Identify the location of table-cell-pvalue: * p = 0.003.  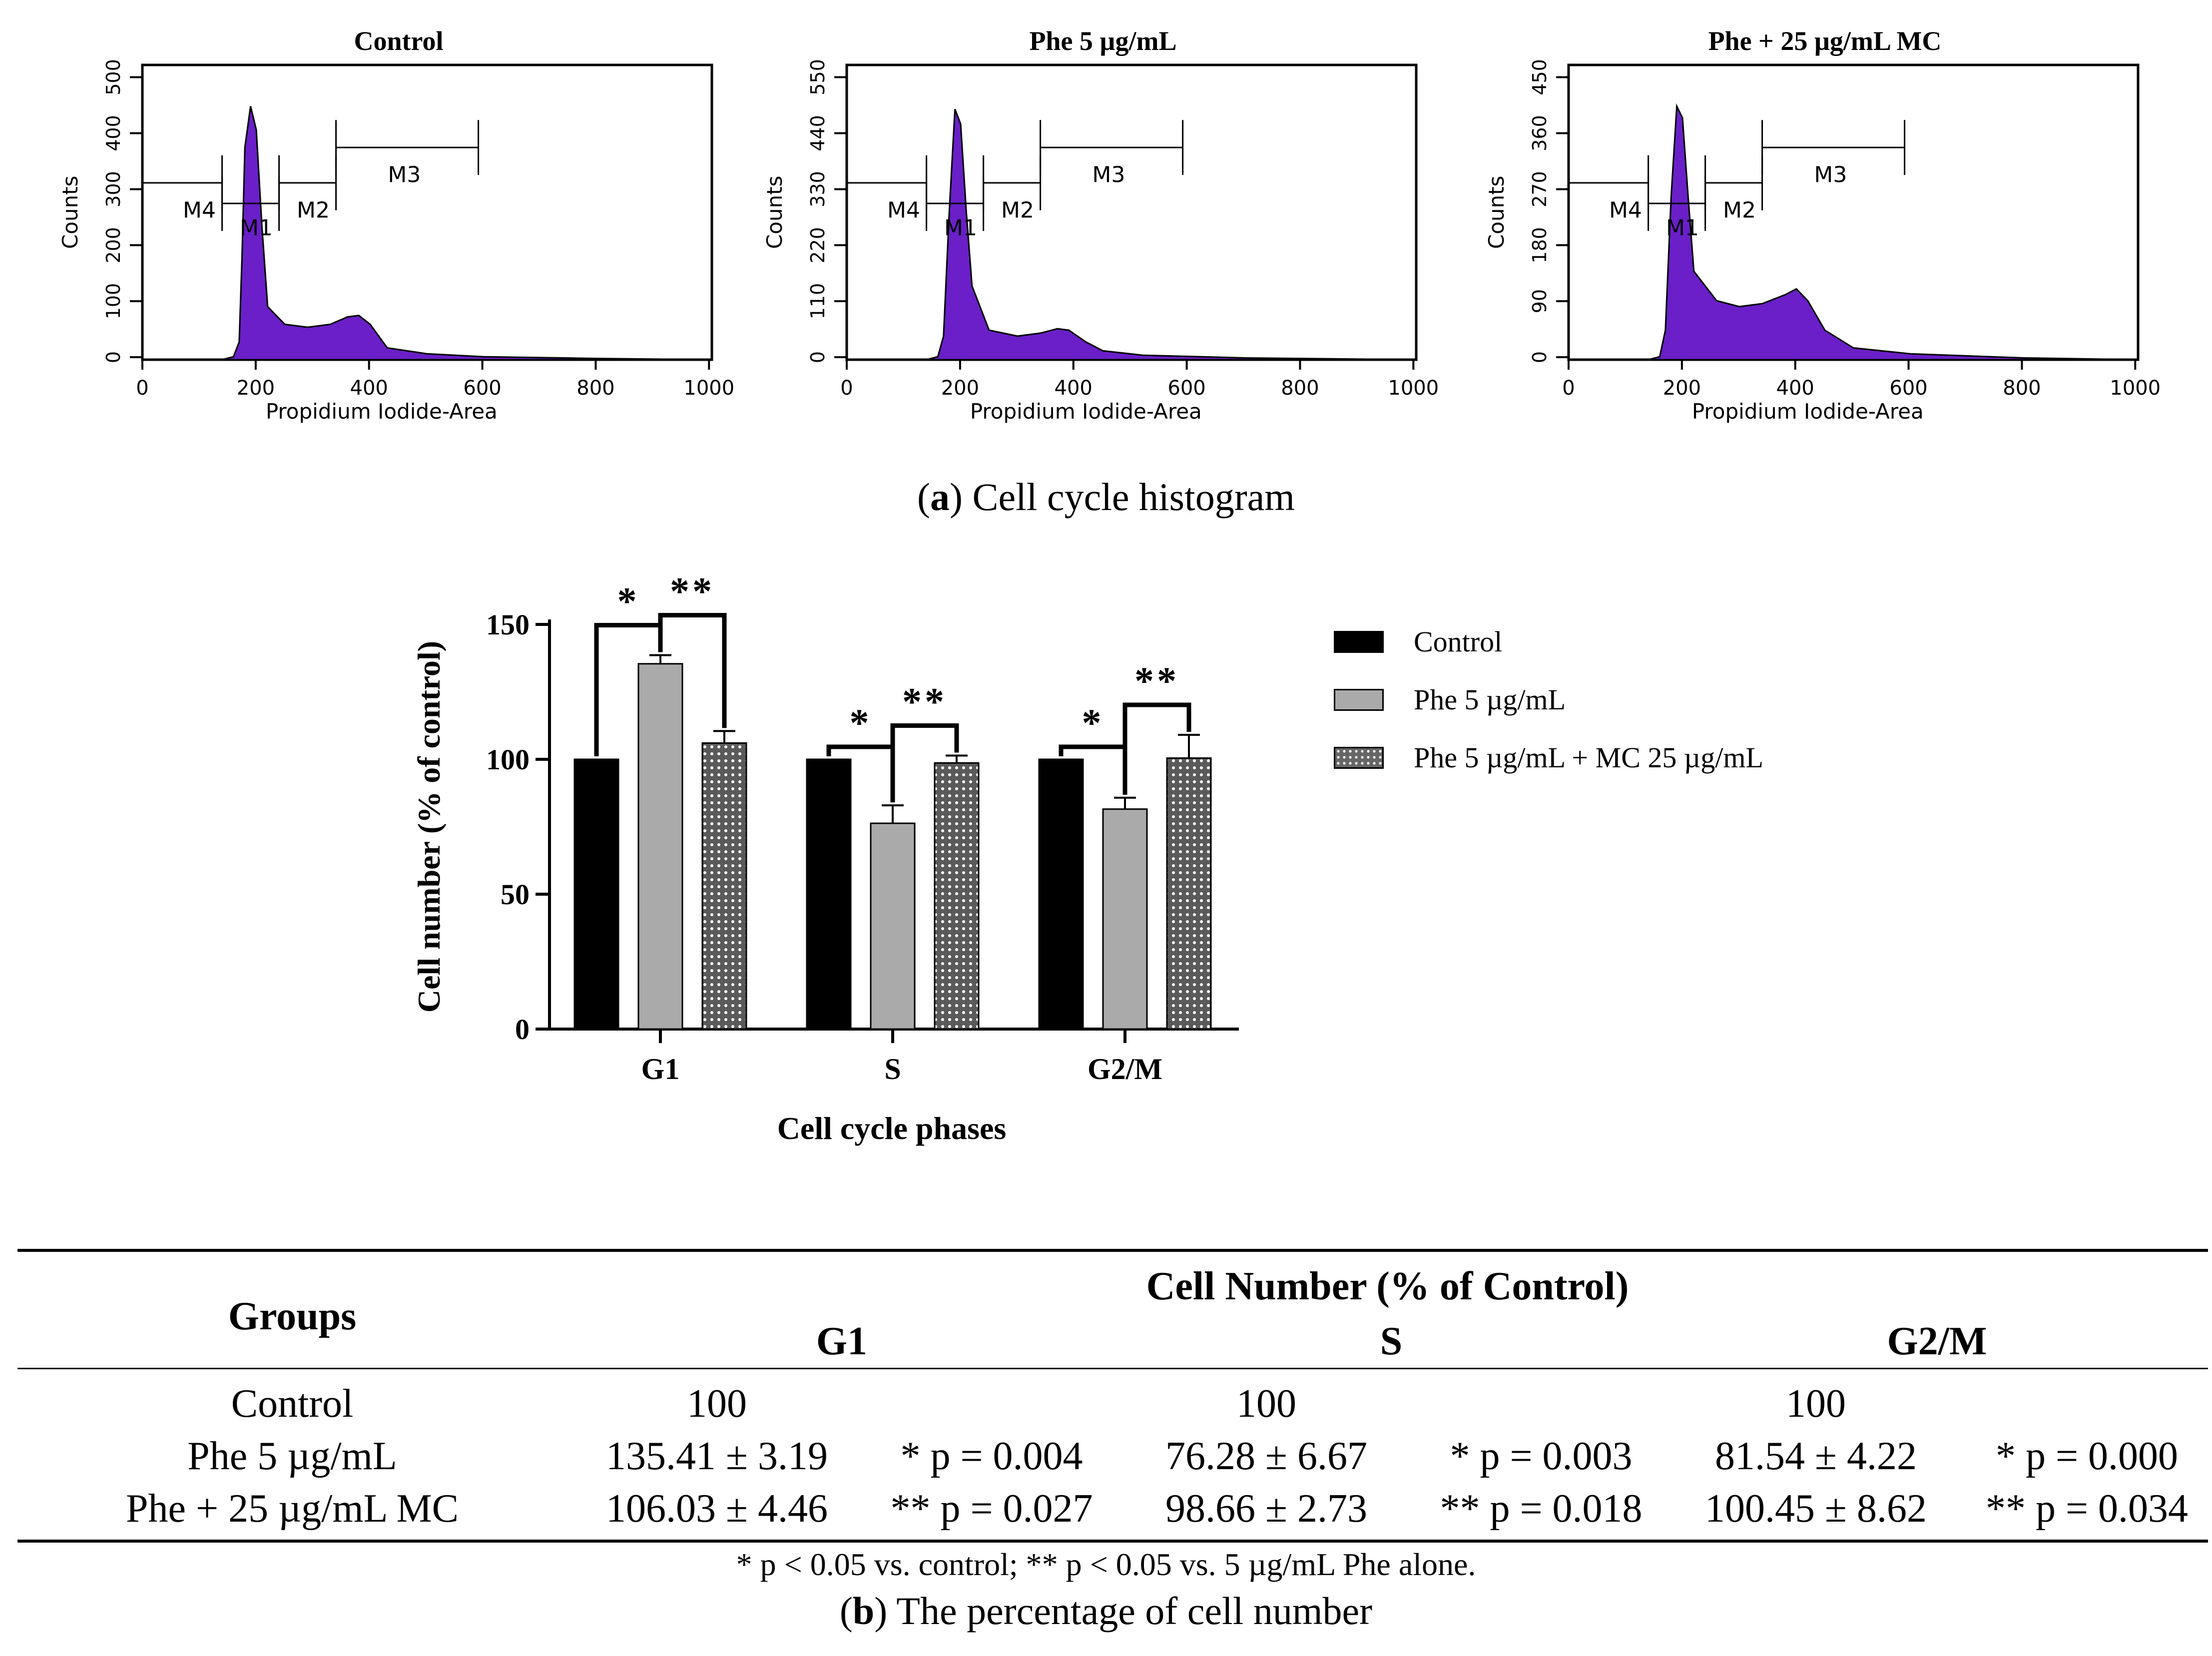
(1541, 1456).